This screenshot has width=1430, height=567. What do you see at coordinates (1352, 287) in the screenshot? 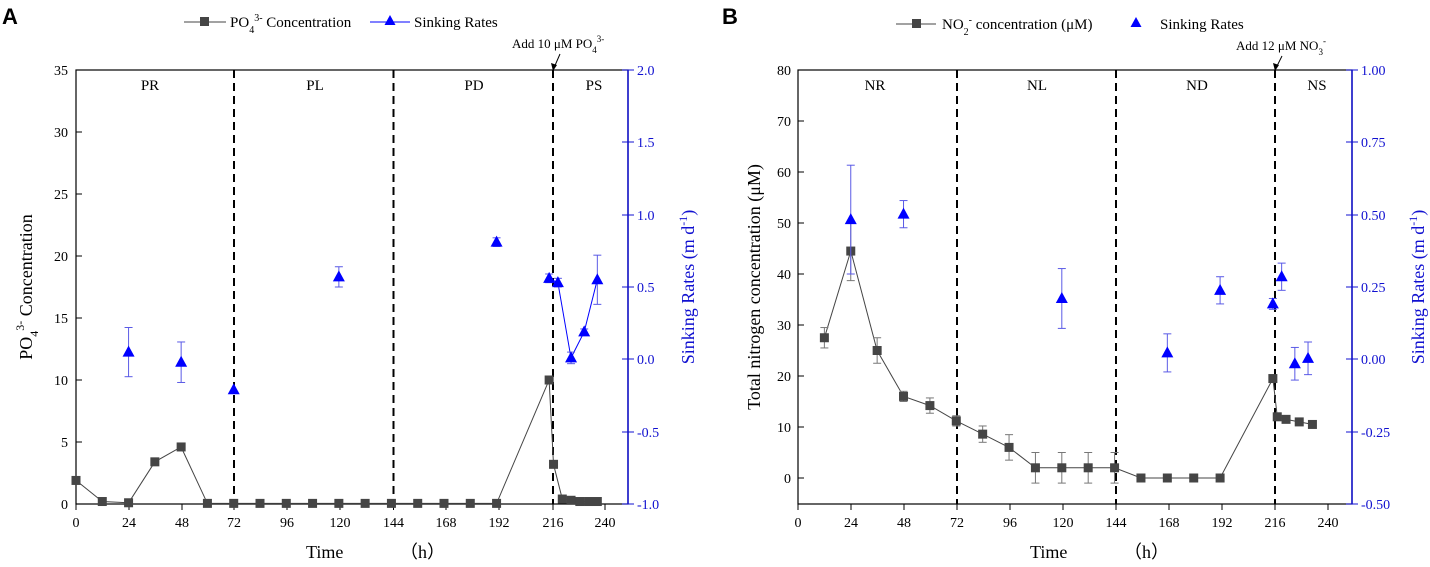
I see `panel-b-right-tickmarks` at bounding box center [1352, 287].